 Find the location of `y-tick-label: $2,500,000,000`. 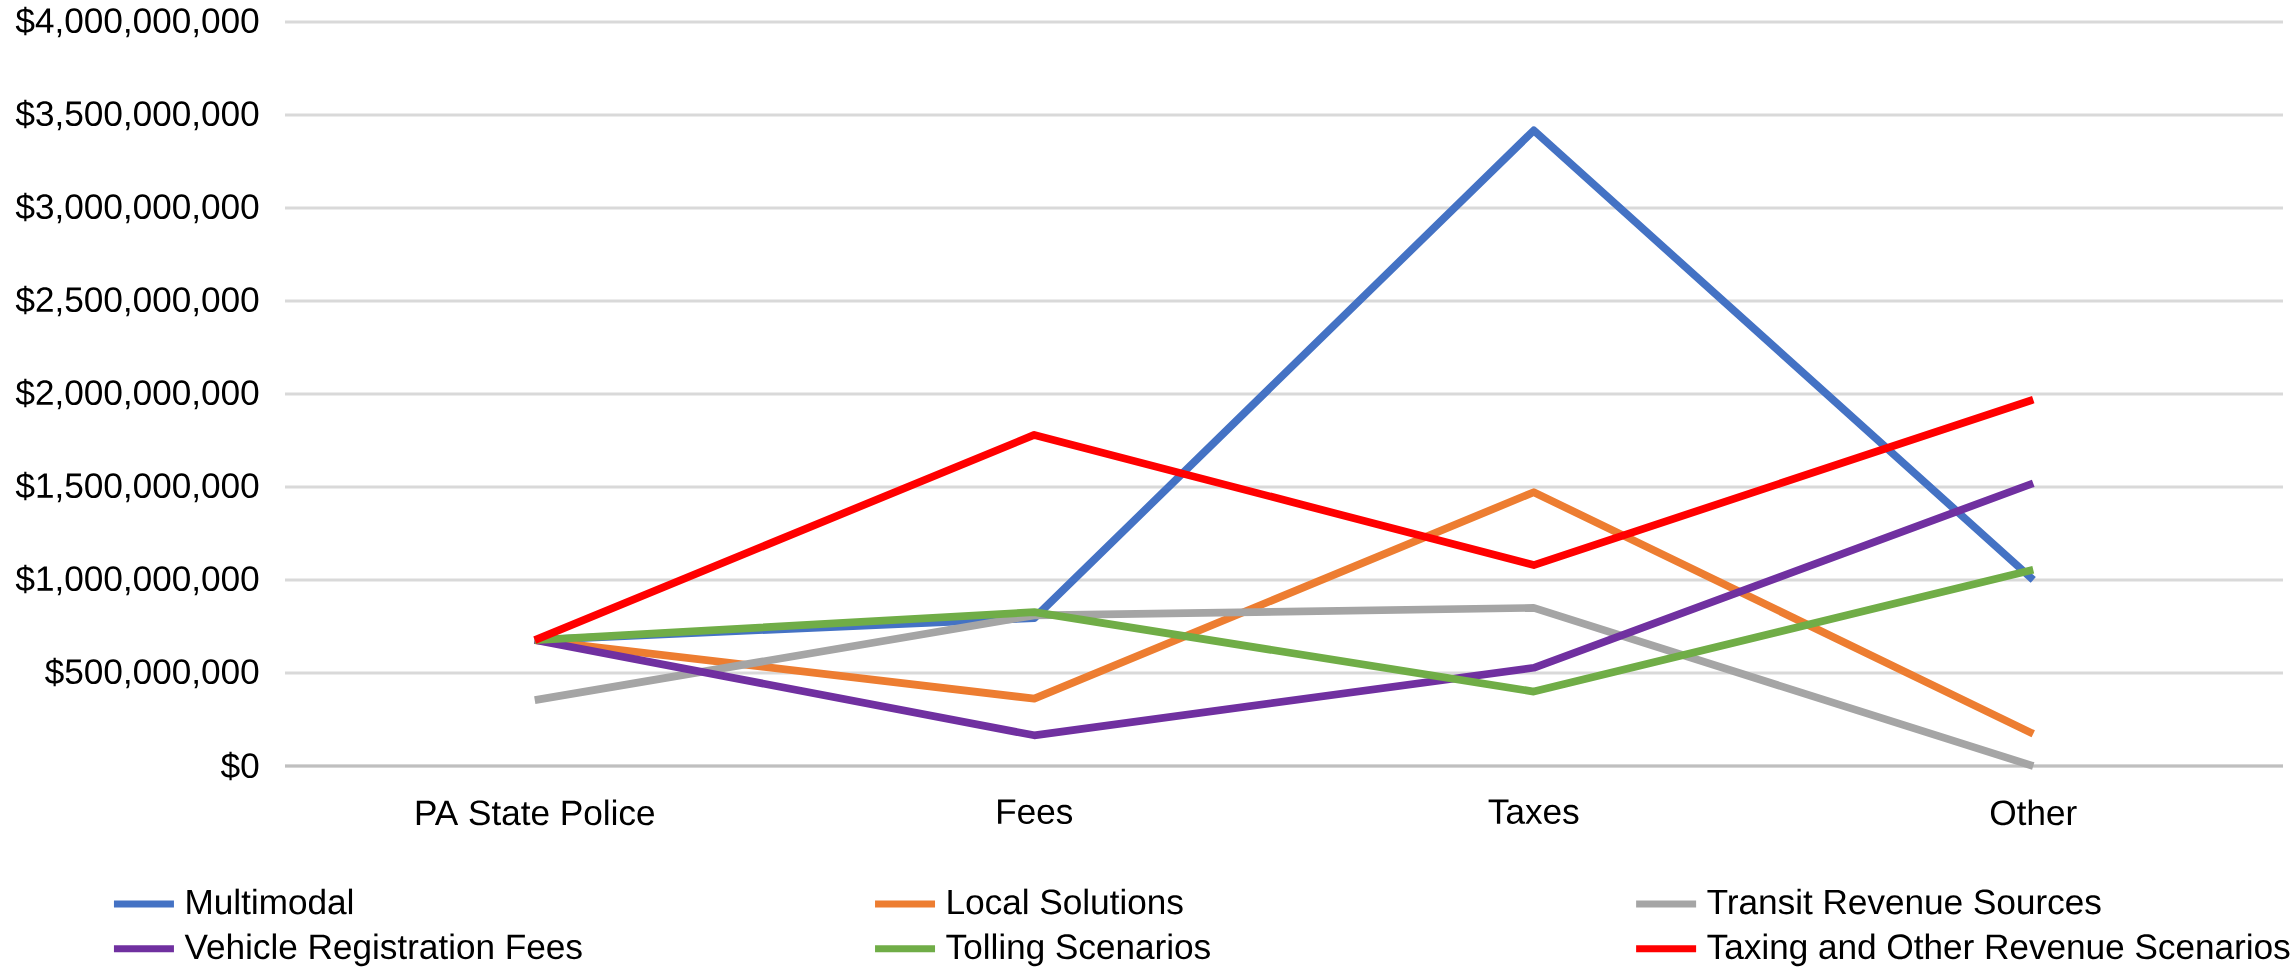

y-tick-label: $2,500,000,000 is located at coordinates (137, 301).